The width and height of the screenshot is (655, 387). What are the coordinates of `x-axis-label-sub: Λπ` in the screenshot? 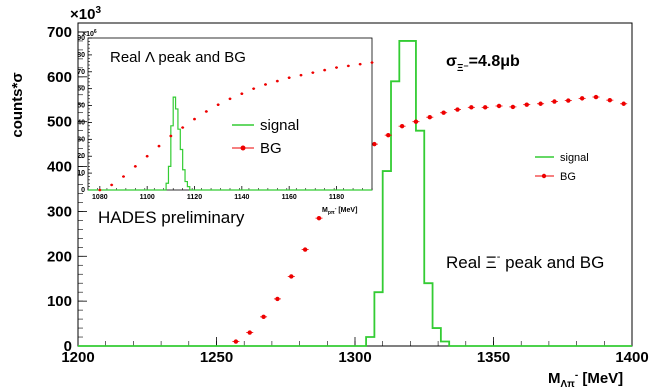 It's located at (568, 383).